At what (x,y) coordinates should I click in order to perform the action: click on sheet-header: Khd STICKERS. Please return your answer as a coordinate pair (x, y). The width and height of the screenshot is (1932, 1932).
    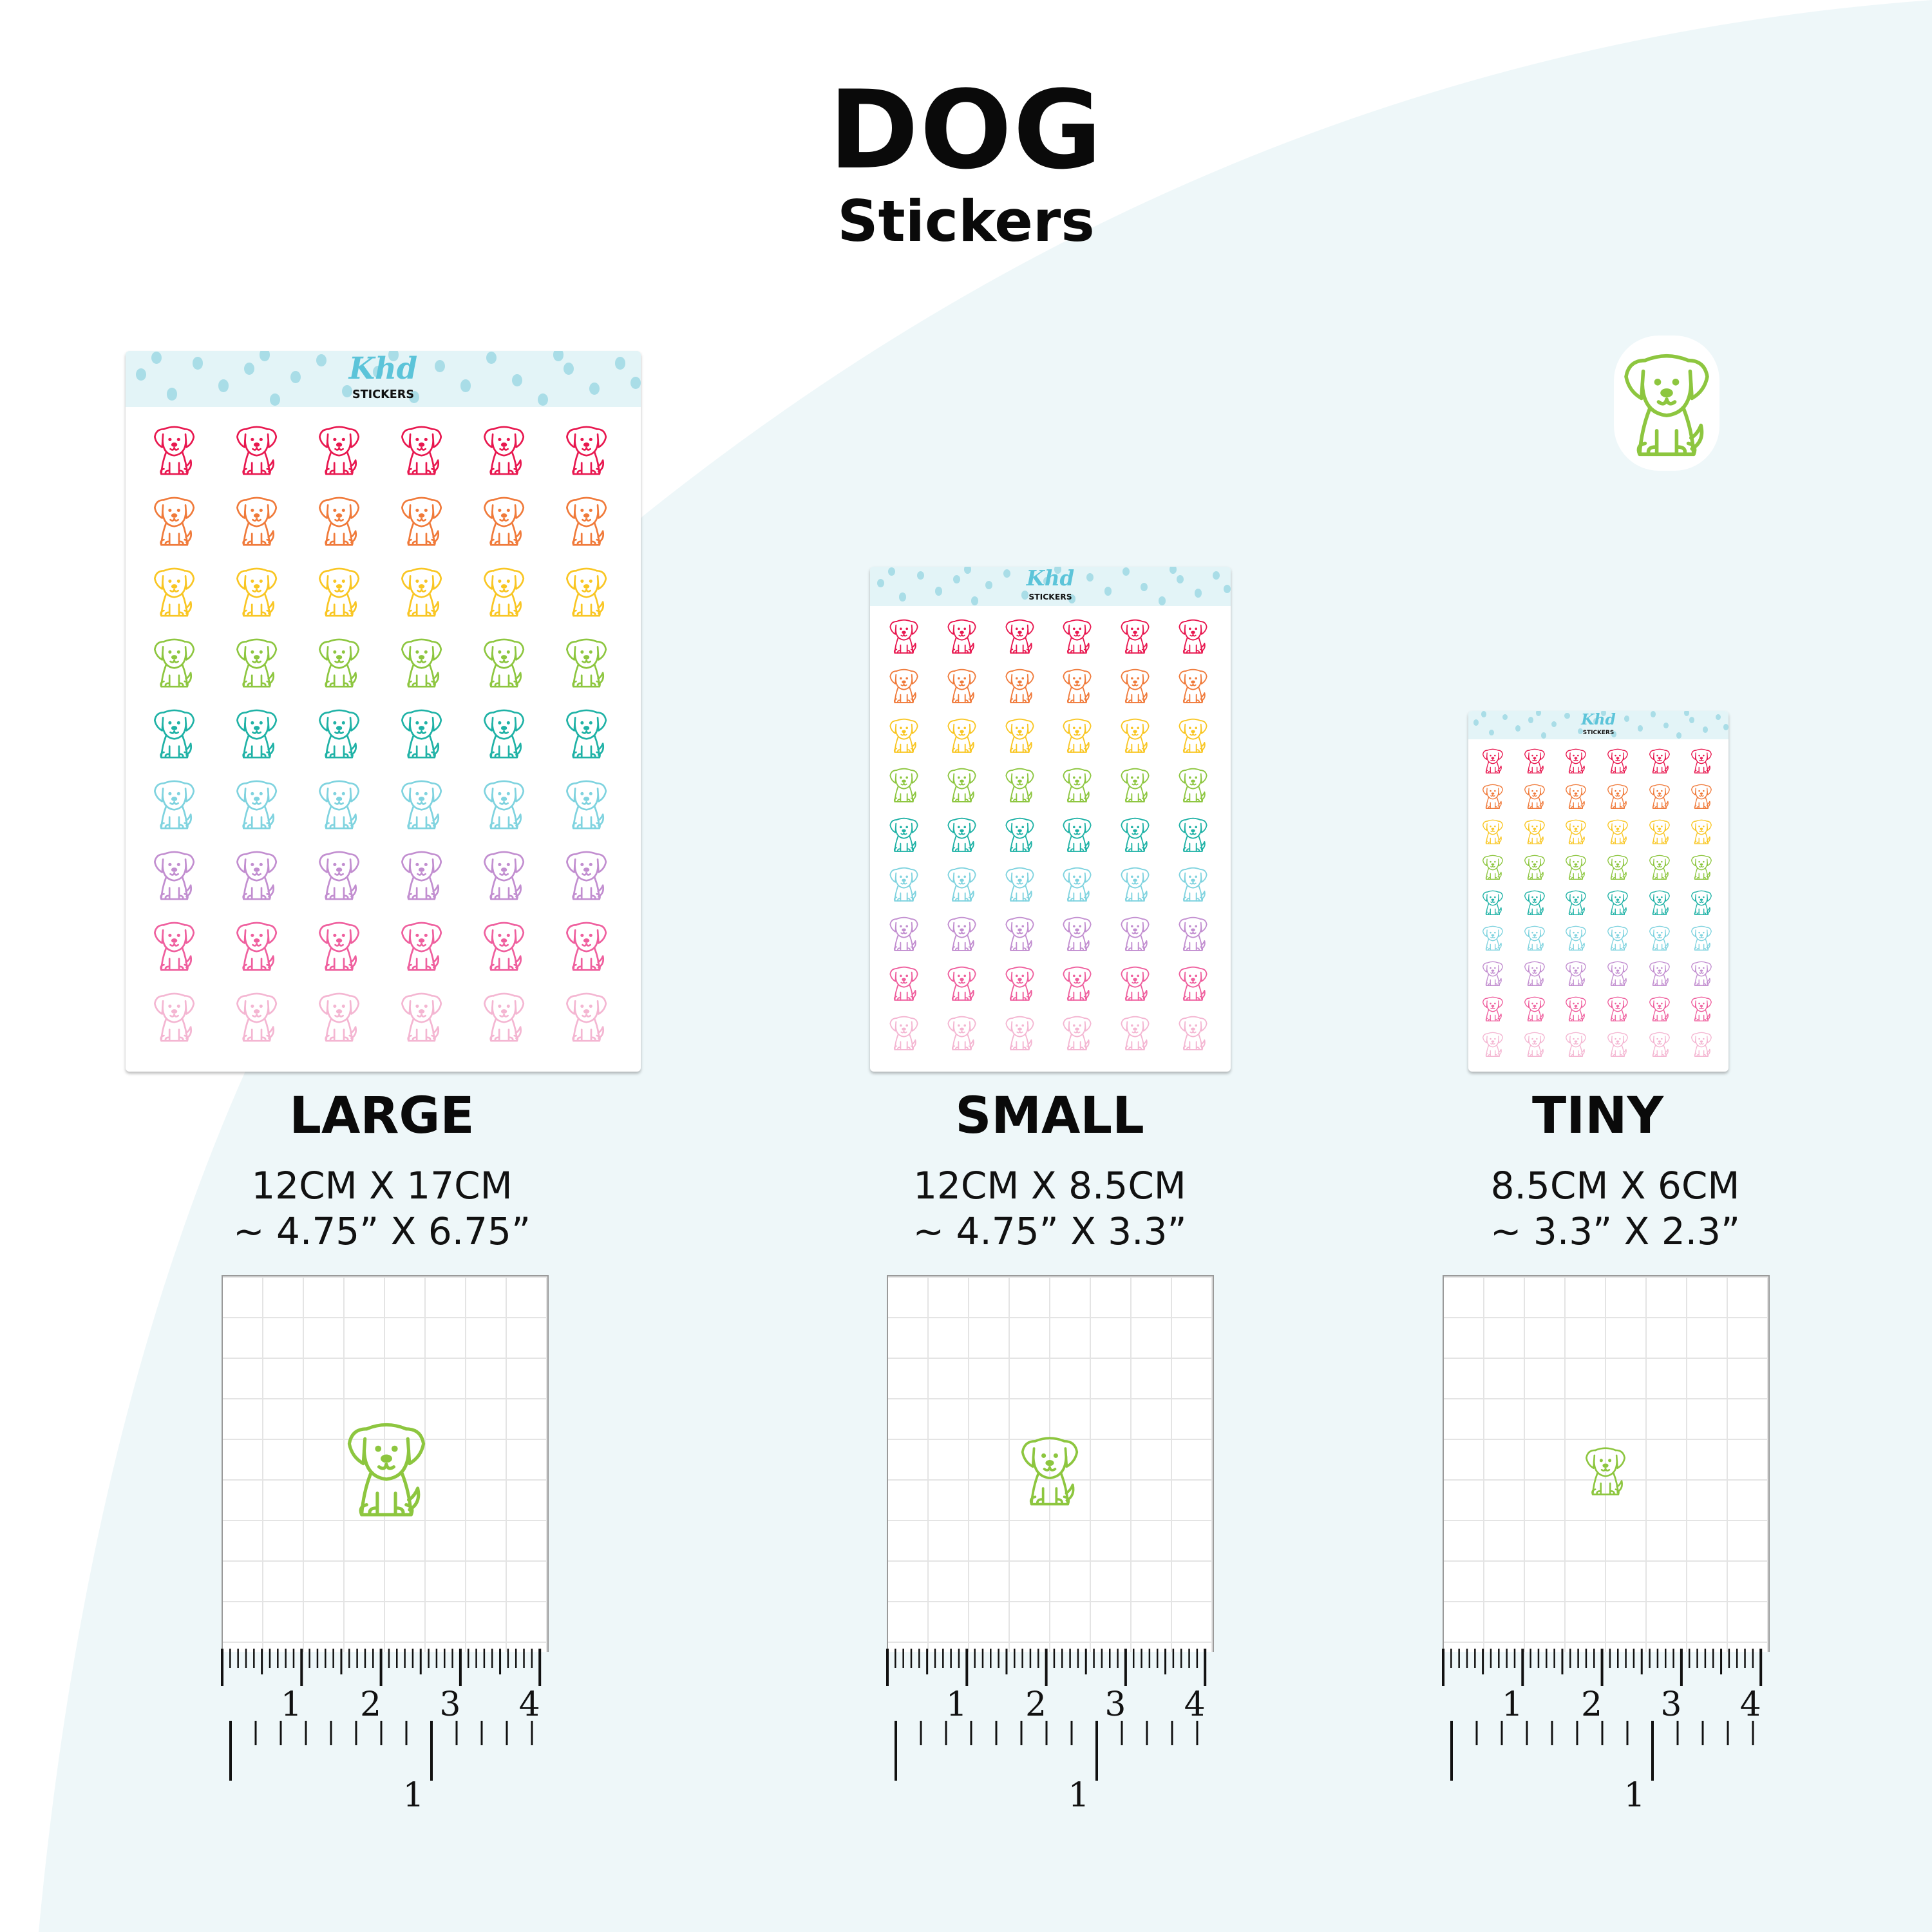
    Looking at the image, I should click on (1050, 587).